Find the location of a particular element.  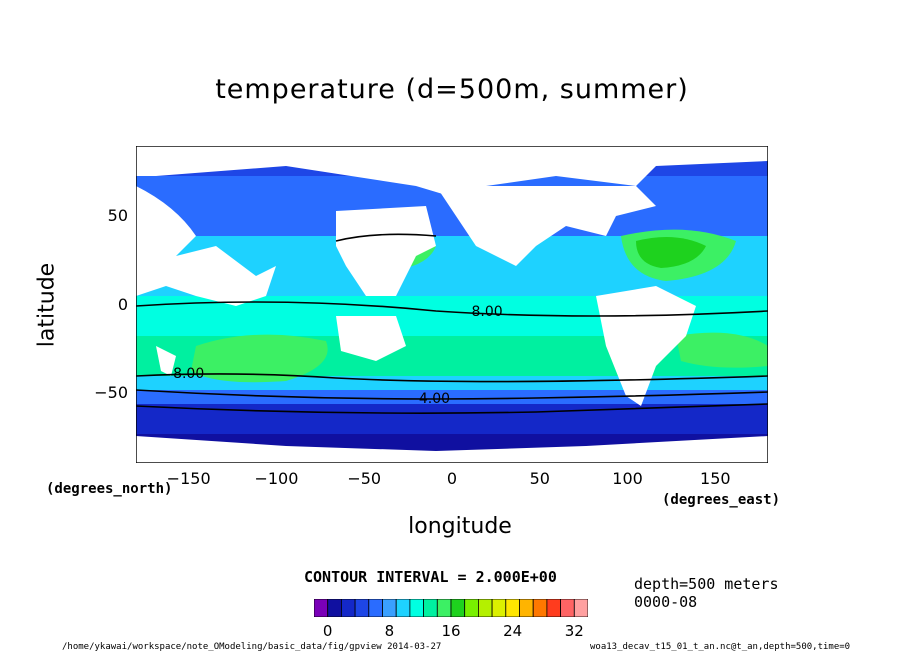

contour-8-north is located at coordinates (452, 309).